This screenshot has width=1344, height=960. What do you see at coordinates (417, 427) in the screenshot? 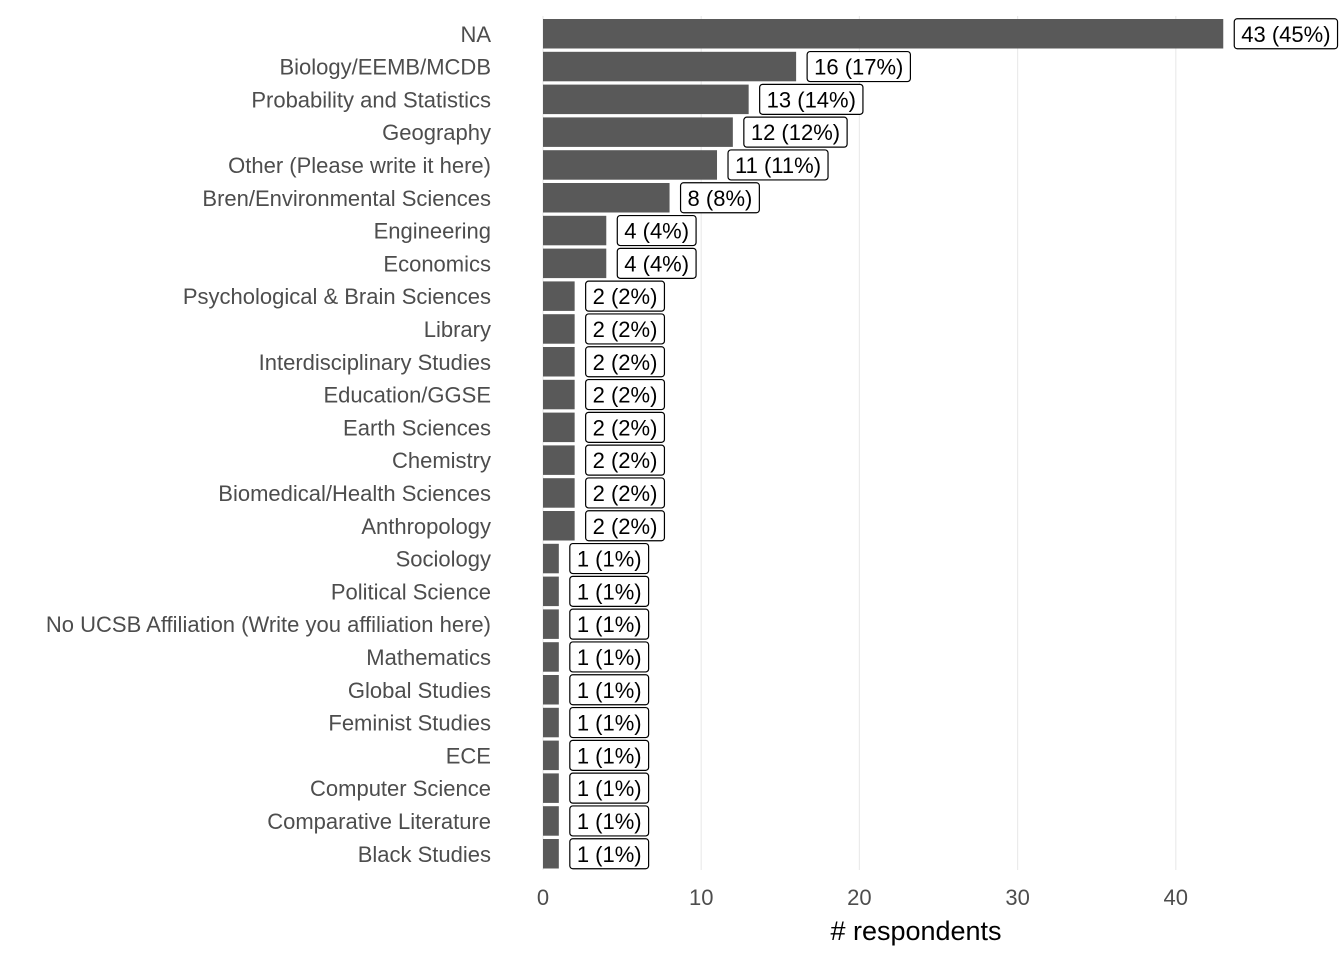
I see `category-label: Earth Sciences` at bounding box center [417, 427].